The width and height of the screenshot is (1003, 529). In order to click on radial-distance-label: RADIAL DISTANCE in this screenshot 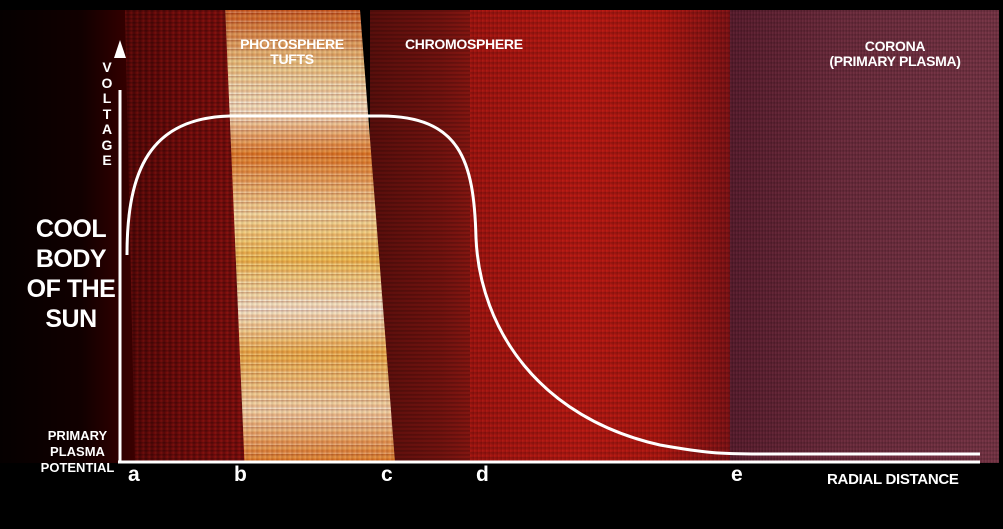, I will do `click(893, 479)`.